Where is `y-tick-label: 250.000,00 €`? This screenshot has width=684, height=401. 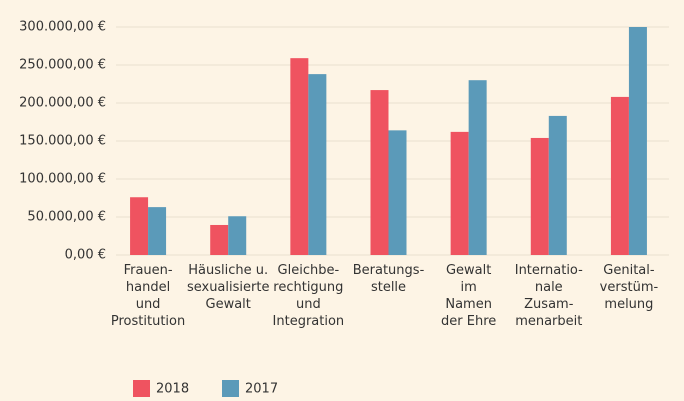 y-tick-label: 250.000,00 € is located at coordinates (62, 65).